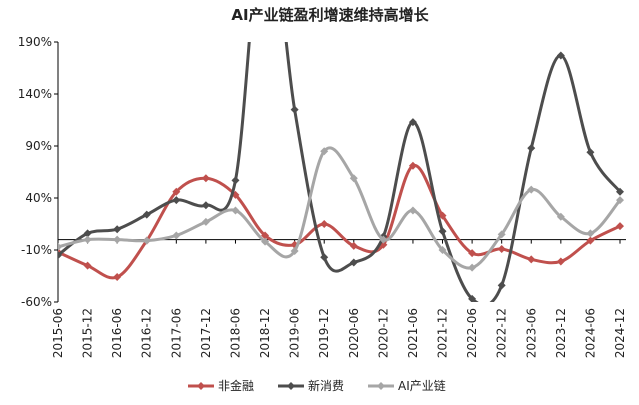  What do you see at coordinates (531, 333) in the screenshot?
I see `x-tick-label: 2023-06` at bounding box center [531, 333].